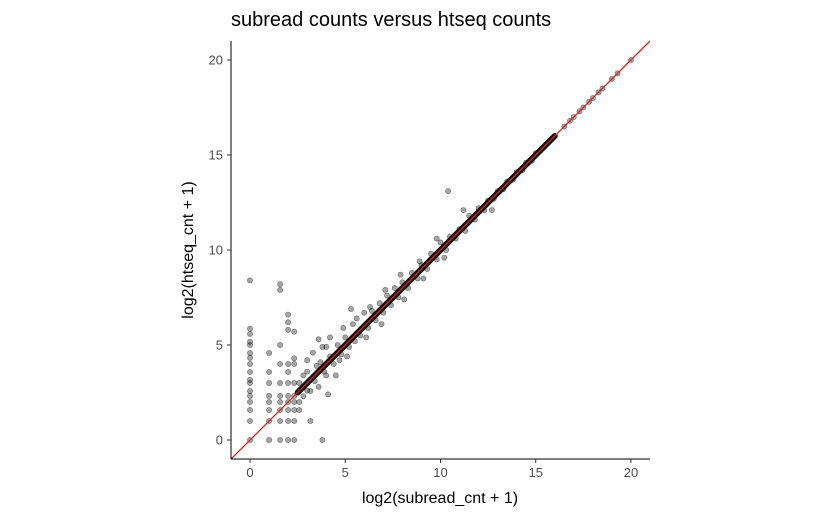 The width and height of the screenshot is (830, 516). What do you see at coordinates (216, 250) in the screenshot?
I see `y-tick-label: 10` at bounding box center [216, 250].